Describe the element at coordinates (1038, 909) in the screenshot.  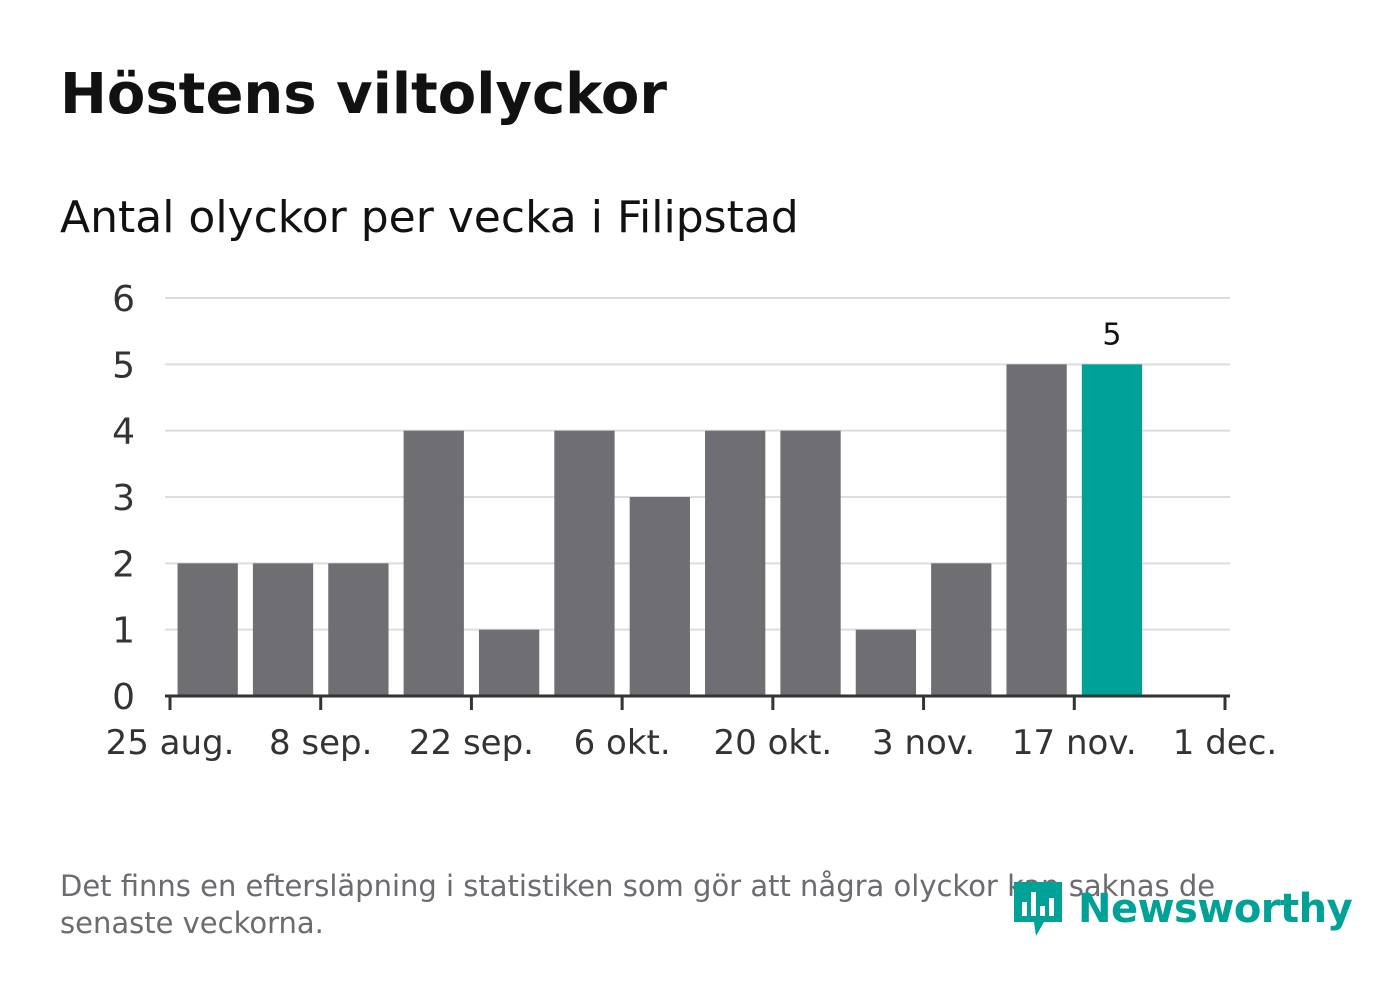
I see `newsworthy-logo-icon` at that location.